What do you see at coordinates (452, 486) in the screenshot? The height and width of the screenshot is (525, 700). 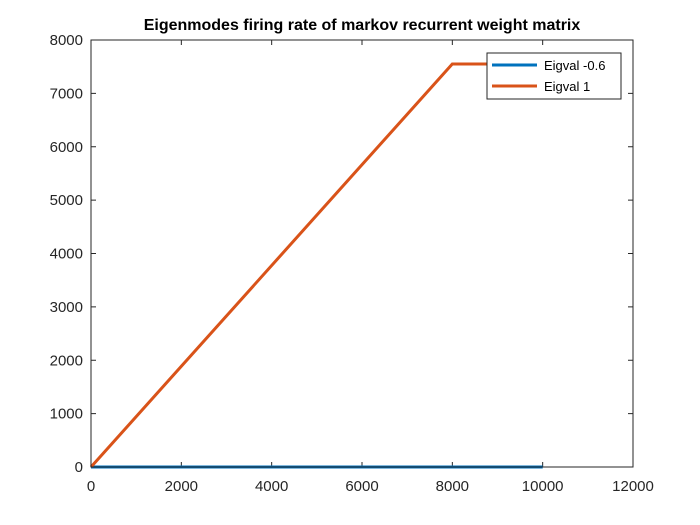 I see `x-tick-label: 8000` at bounding box center [452, 486].